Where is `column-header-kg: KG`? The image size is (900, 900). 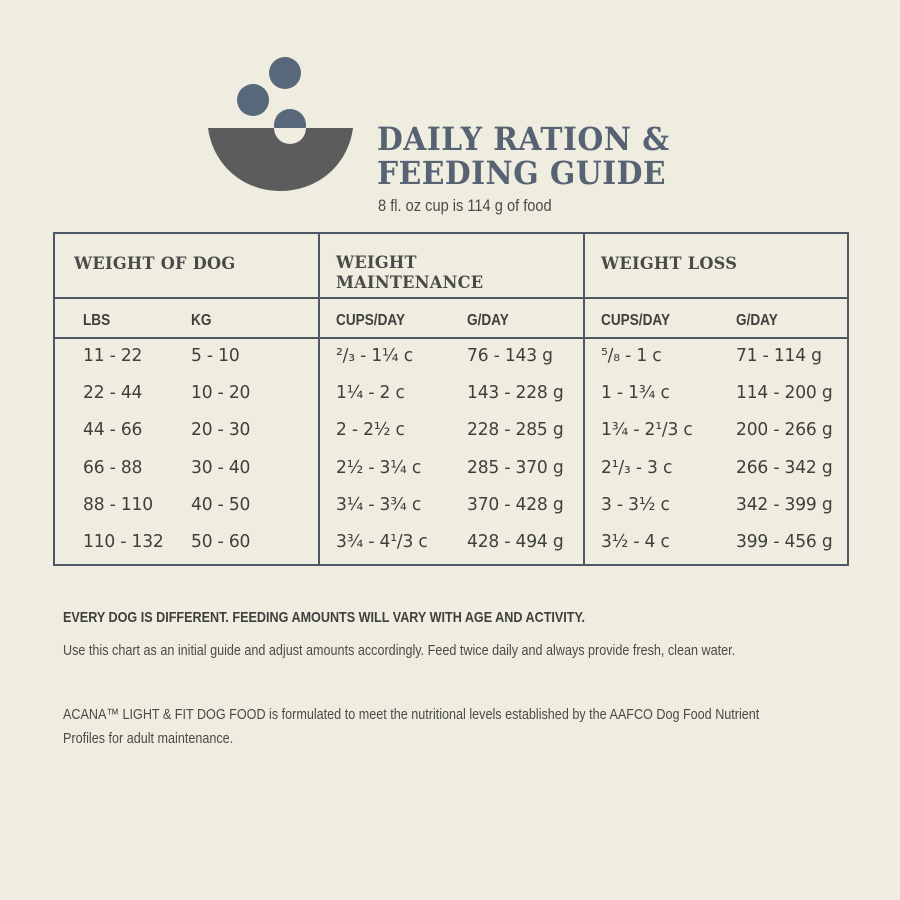
column-header-kg: KG is located at coordinates (201, 320).